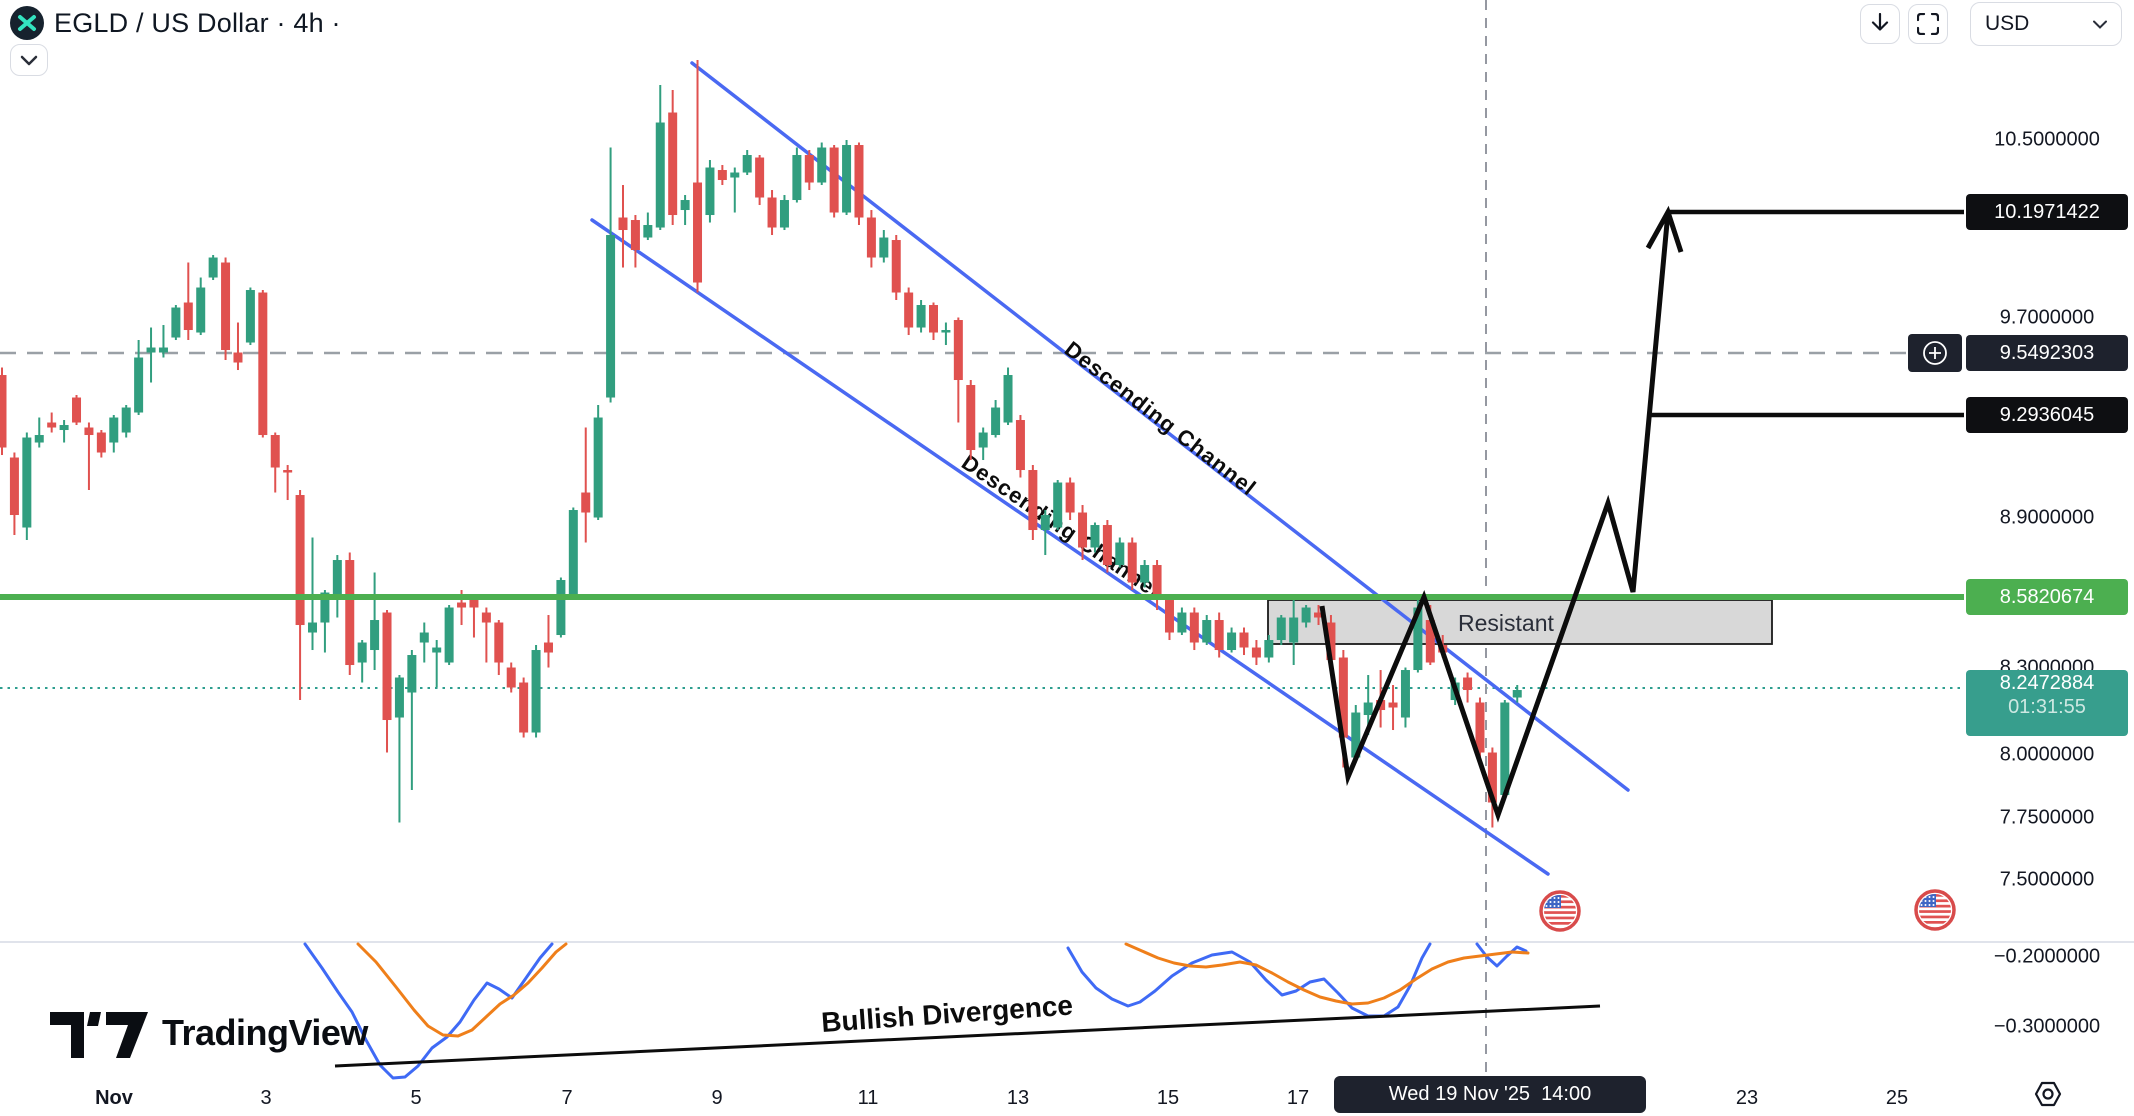 This screenshot has width=2134, height=1116. I want to click on time-axis-label: 13, so click(1018, 1098).